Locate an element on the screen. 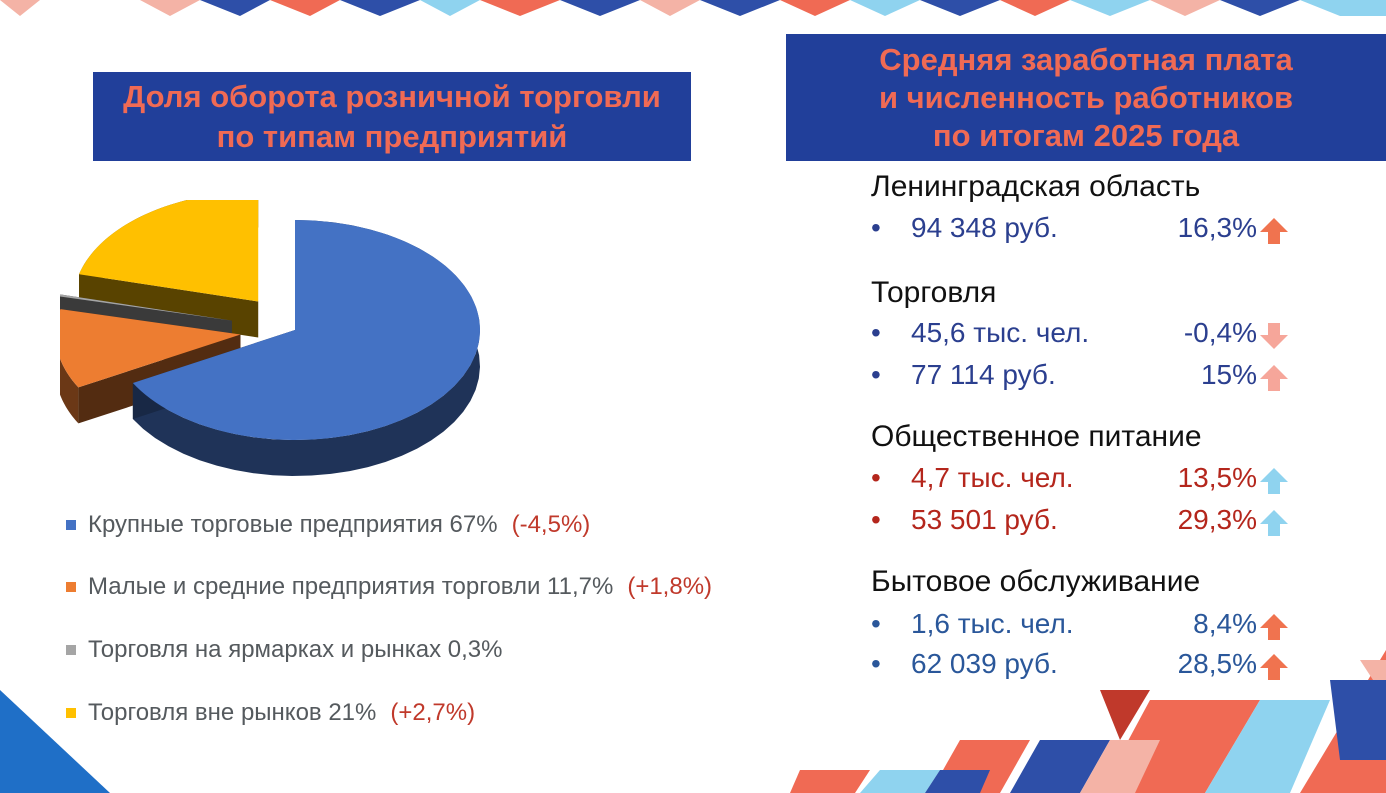 Image resolution: width=1386 pixels, height=793 pixels. stat-row: • 77 114 руб. 15% is located at coordinates (1086, 377).